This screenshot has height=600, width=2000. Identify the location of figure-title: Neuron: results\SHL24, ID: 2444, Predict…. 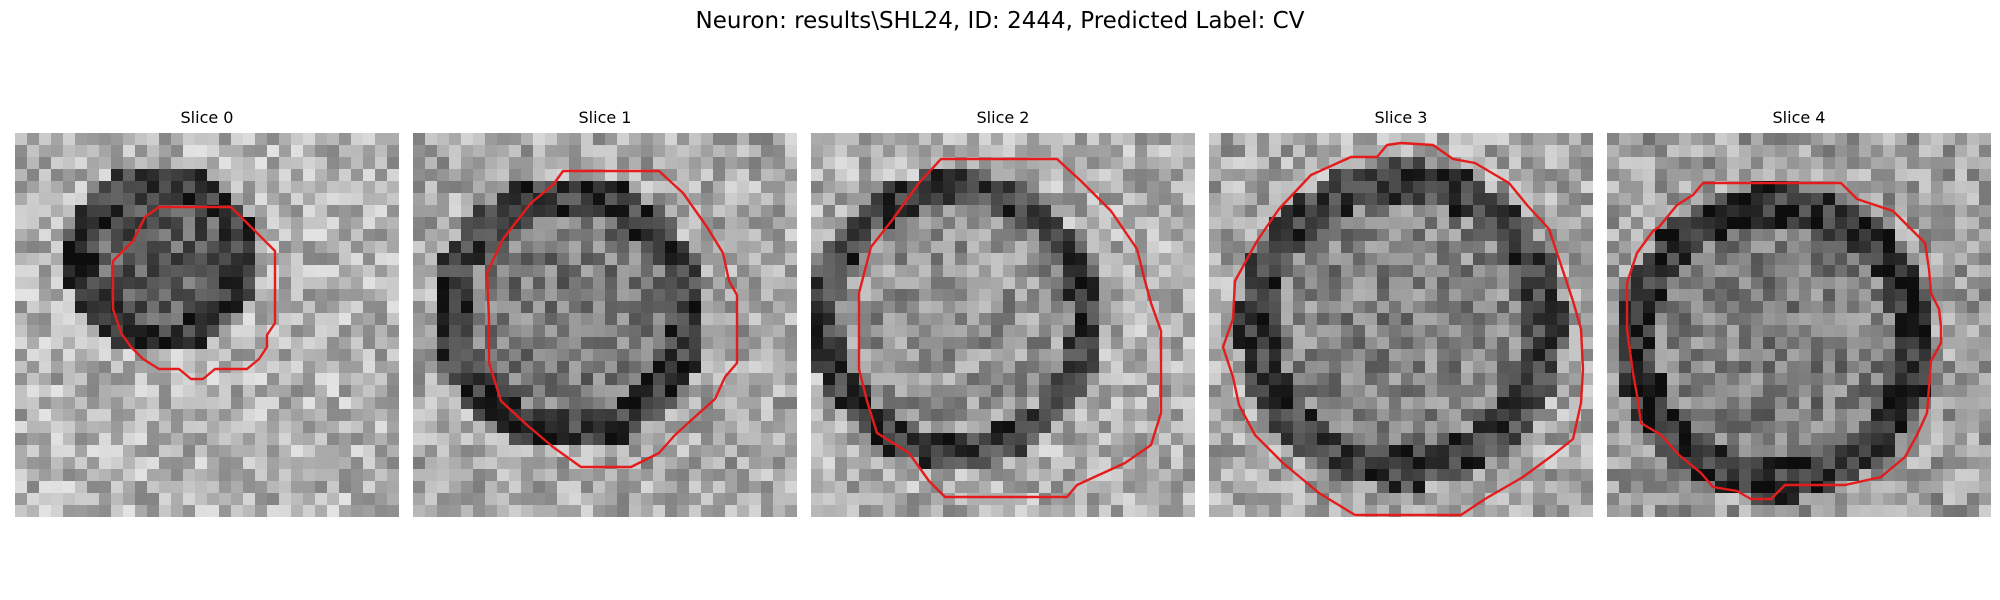
(1000, 21).